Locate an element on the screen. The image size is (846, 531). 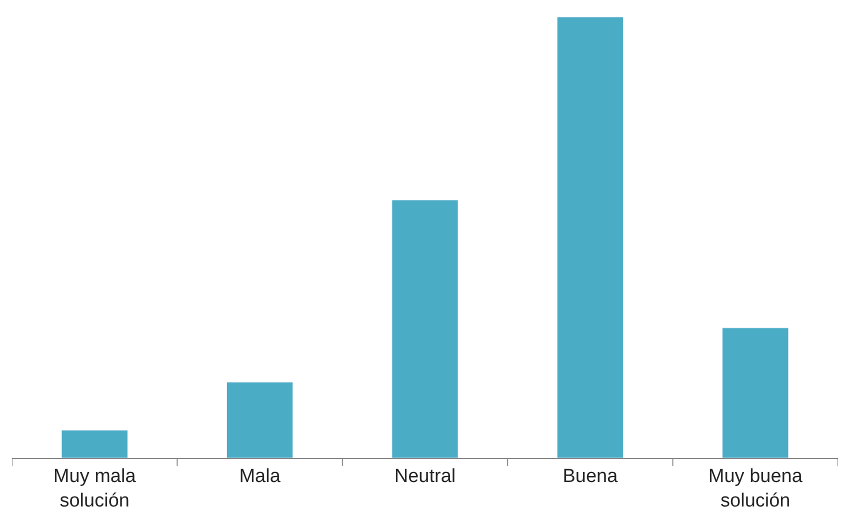
x-tick-label: Muy buena solución is located at coordinates (755, 489).